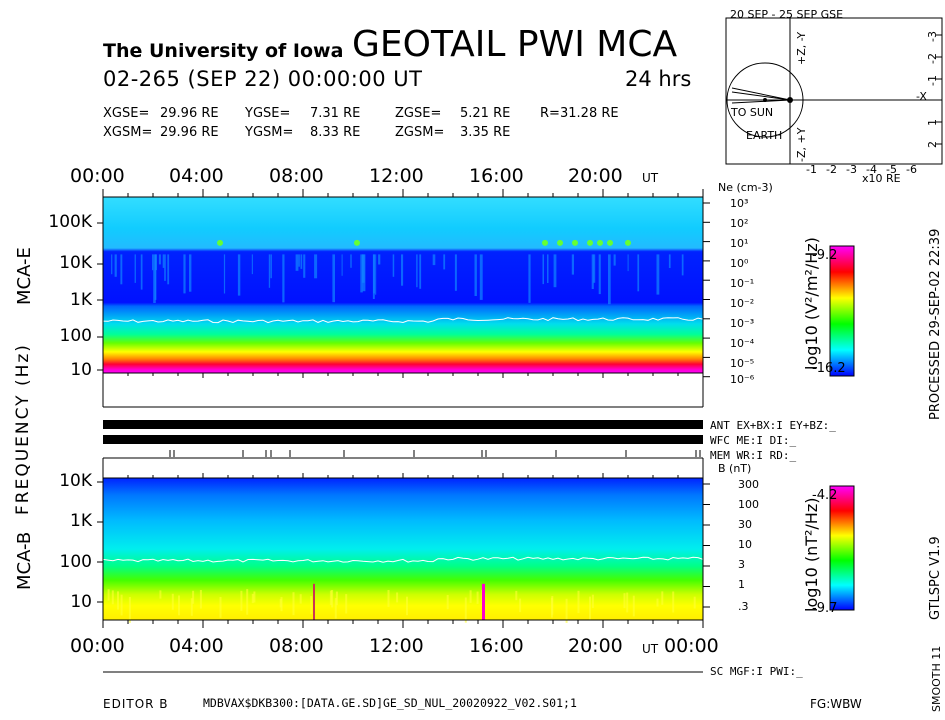  I want to click on bottom-time-tick: 16:00, so click(496, 646).